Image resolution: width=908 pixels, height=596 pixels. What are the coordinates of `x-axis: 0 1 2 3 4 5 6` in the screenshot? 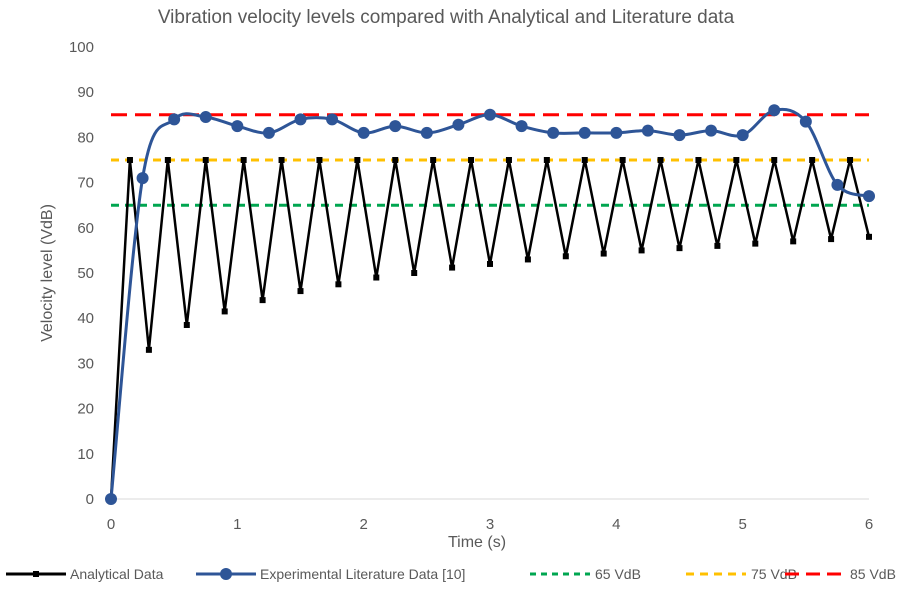 It's located at (490, 524).